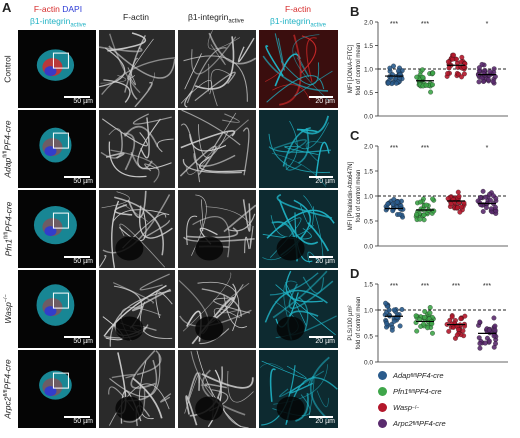 The width and height of the screenshot is (520, 438). Describe the element at coordinates (57, 69) in the screenshot. I see `micrograph-merge: 50 µm` at that location.